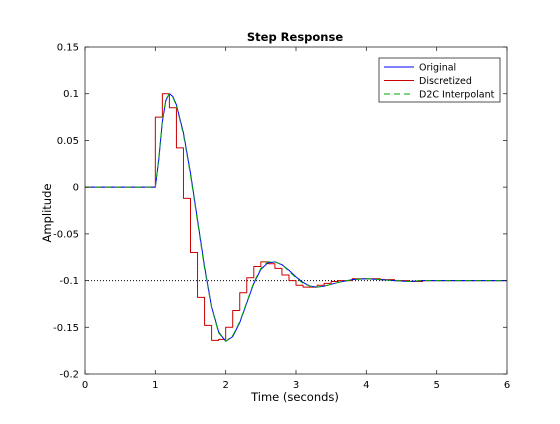  I want to click on x-tick-label: 2, so click(225, 385).